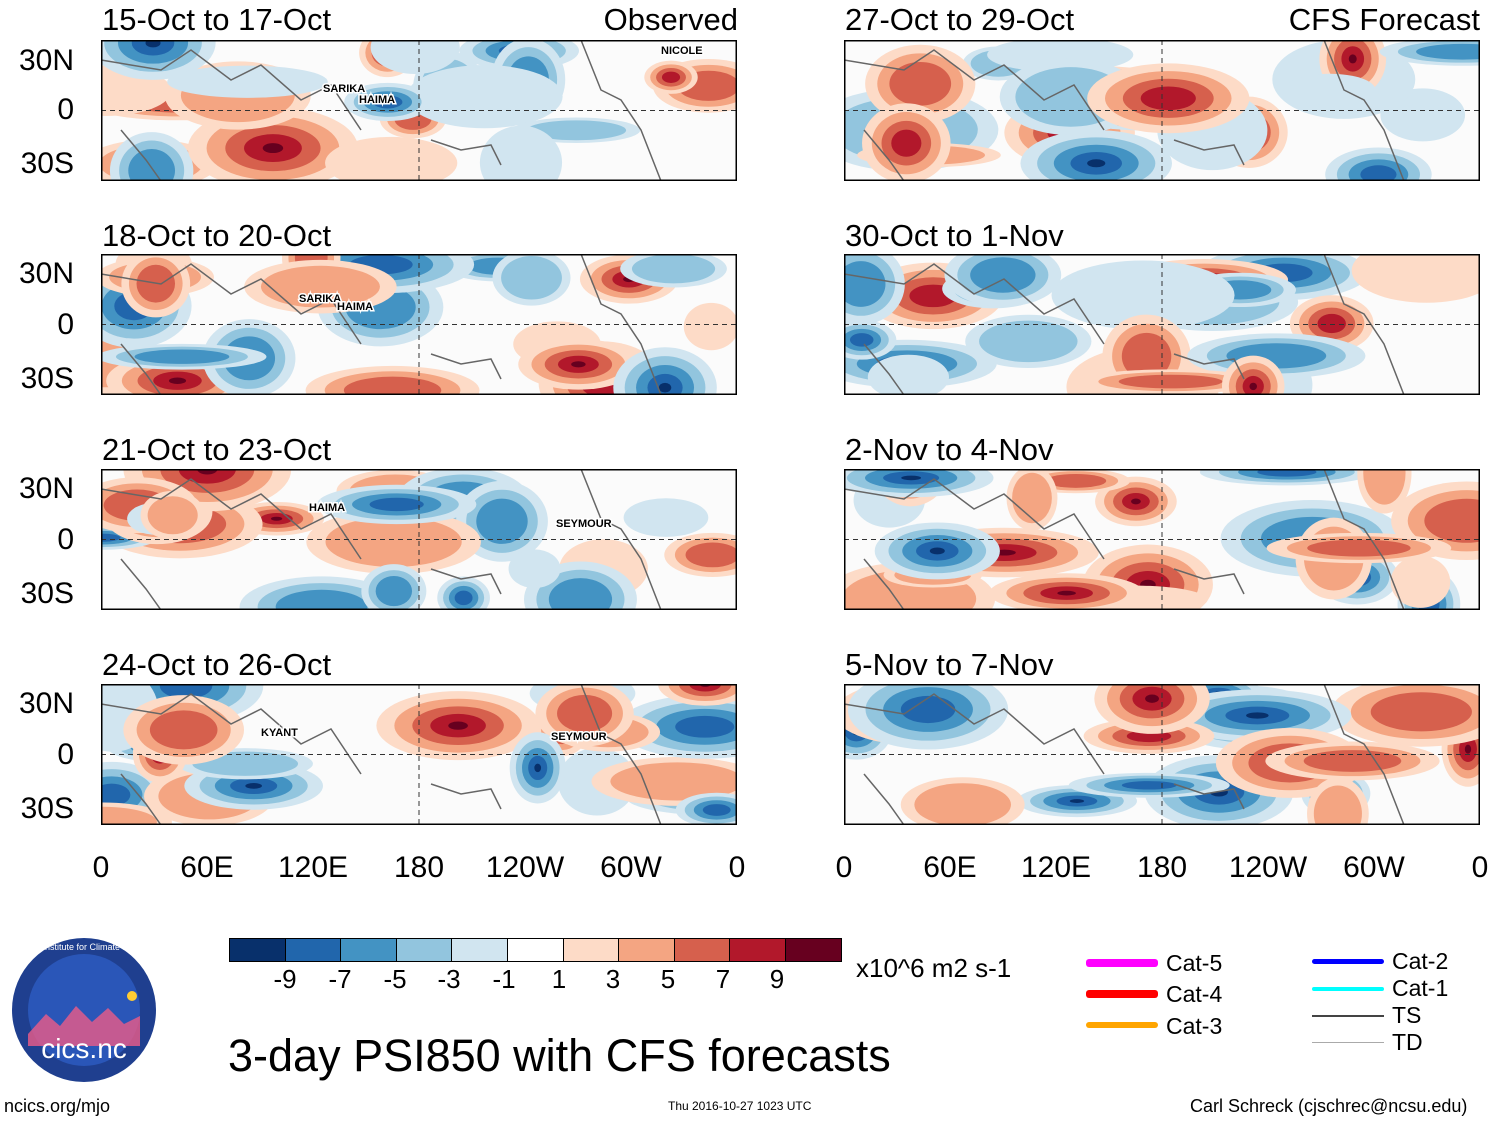  What do you see at coordinates (504, 979) in the screenshot?
I see `colorbar-tick: -1` at bounding box center [504, 979].